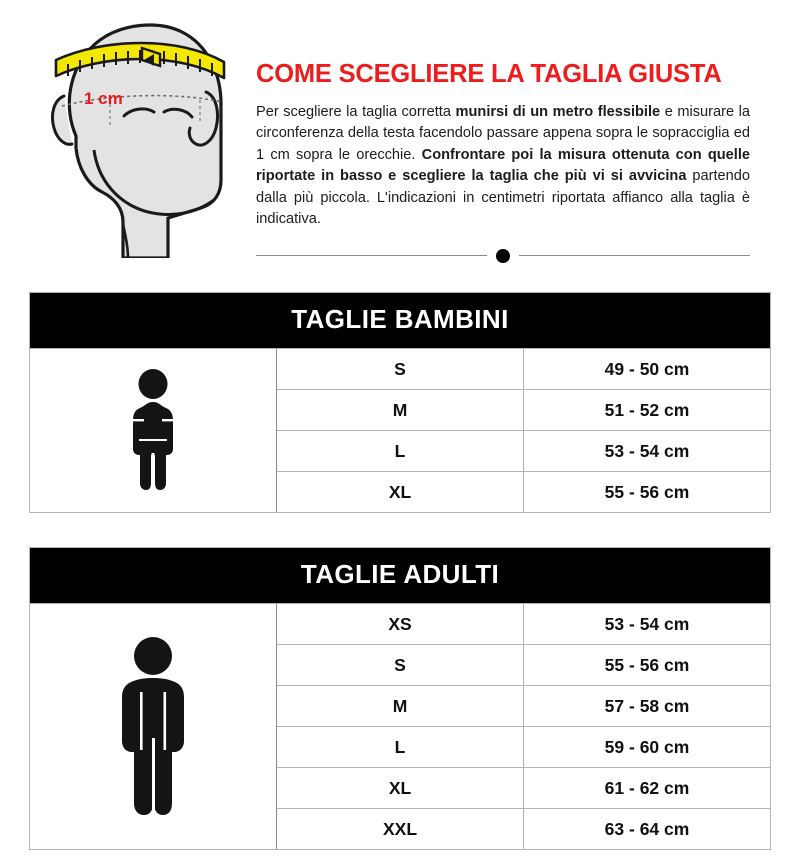  What do you see at coordinates (400, 624) in the screenshot?
I see `size-label: XS` at bounding box center [400, 624].